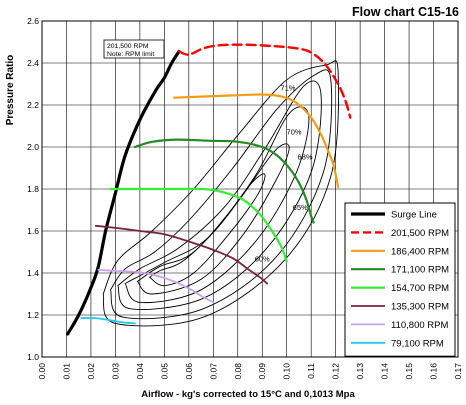 Image resolution: width=466 pixels, height=405 pixels. What do you see at coordinates (305, 157) in the screenshot?
I see `efficiency-label: 68%` at bounding box center [305, 157].